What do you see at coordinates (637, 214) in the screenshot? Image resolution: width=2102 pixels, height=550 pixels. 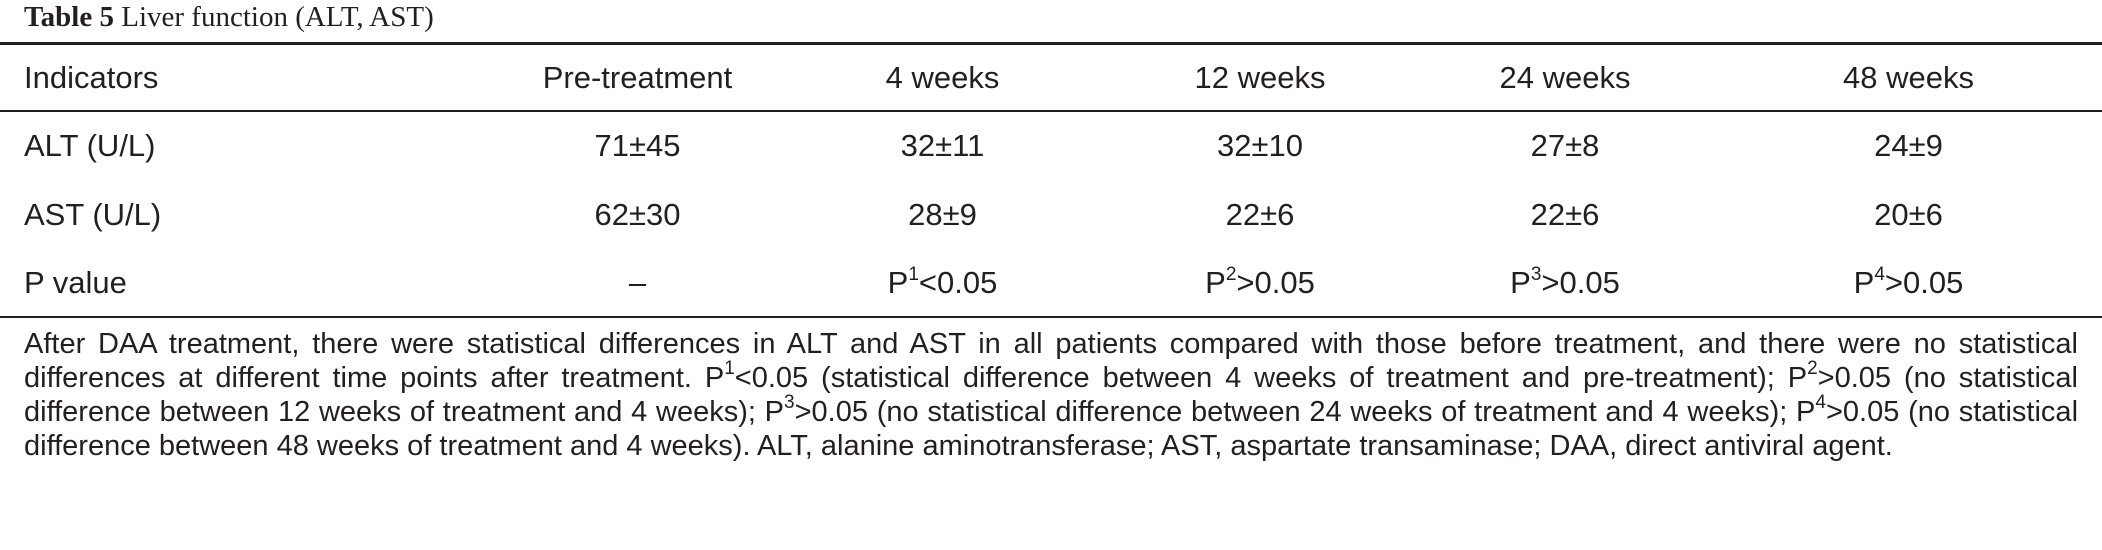 I see `table-cell: 62±30` at bounding box center [637, 214].